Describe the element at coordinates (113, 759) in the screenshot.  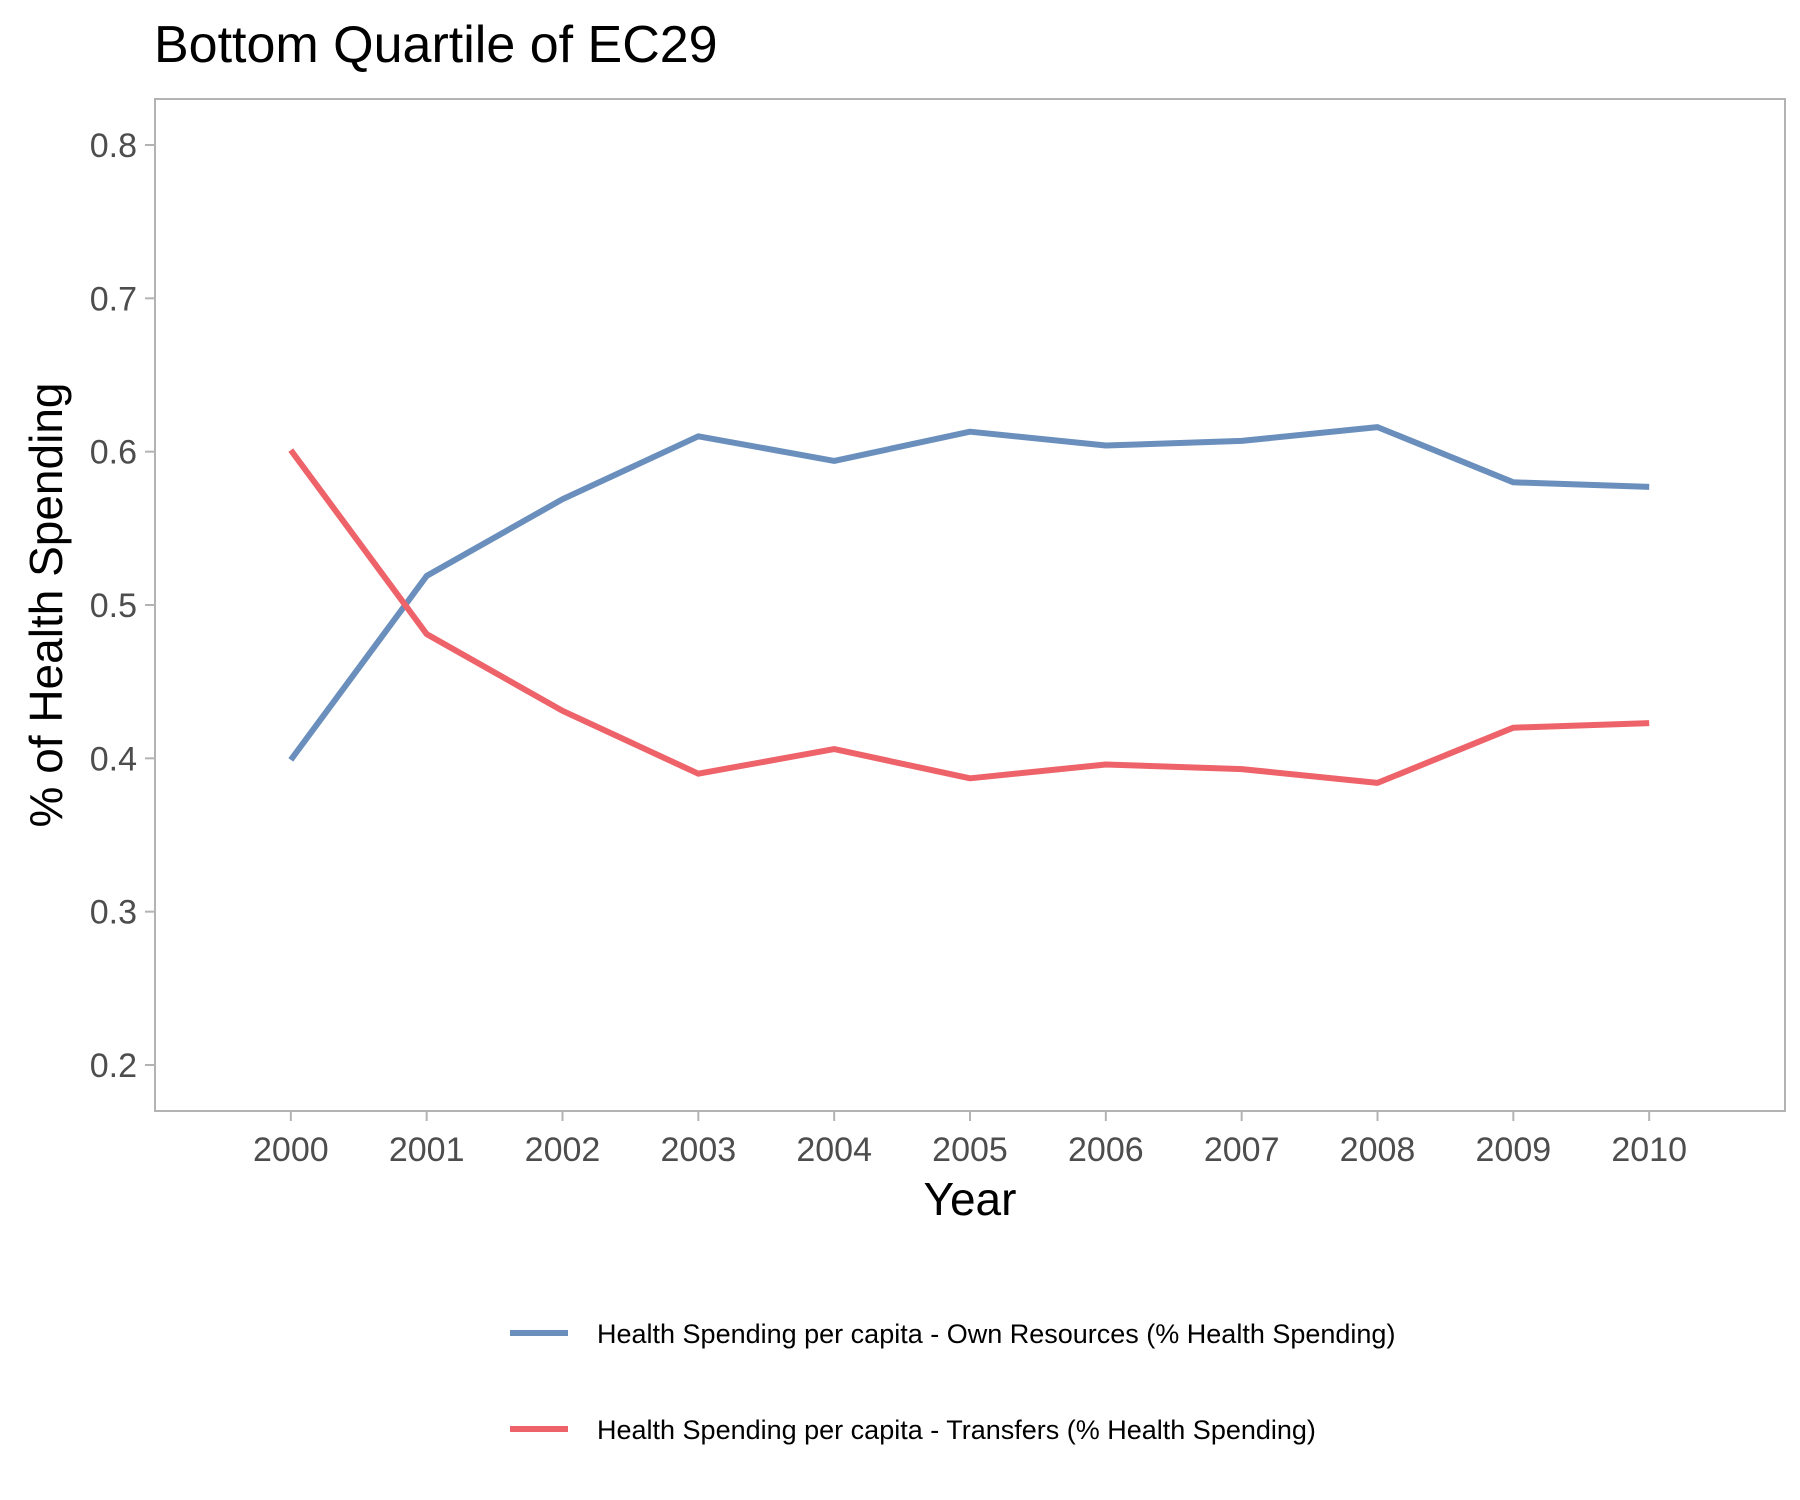
I see `y-tick-label: 0.4` at that location.